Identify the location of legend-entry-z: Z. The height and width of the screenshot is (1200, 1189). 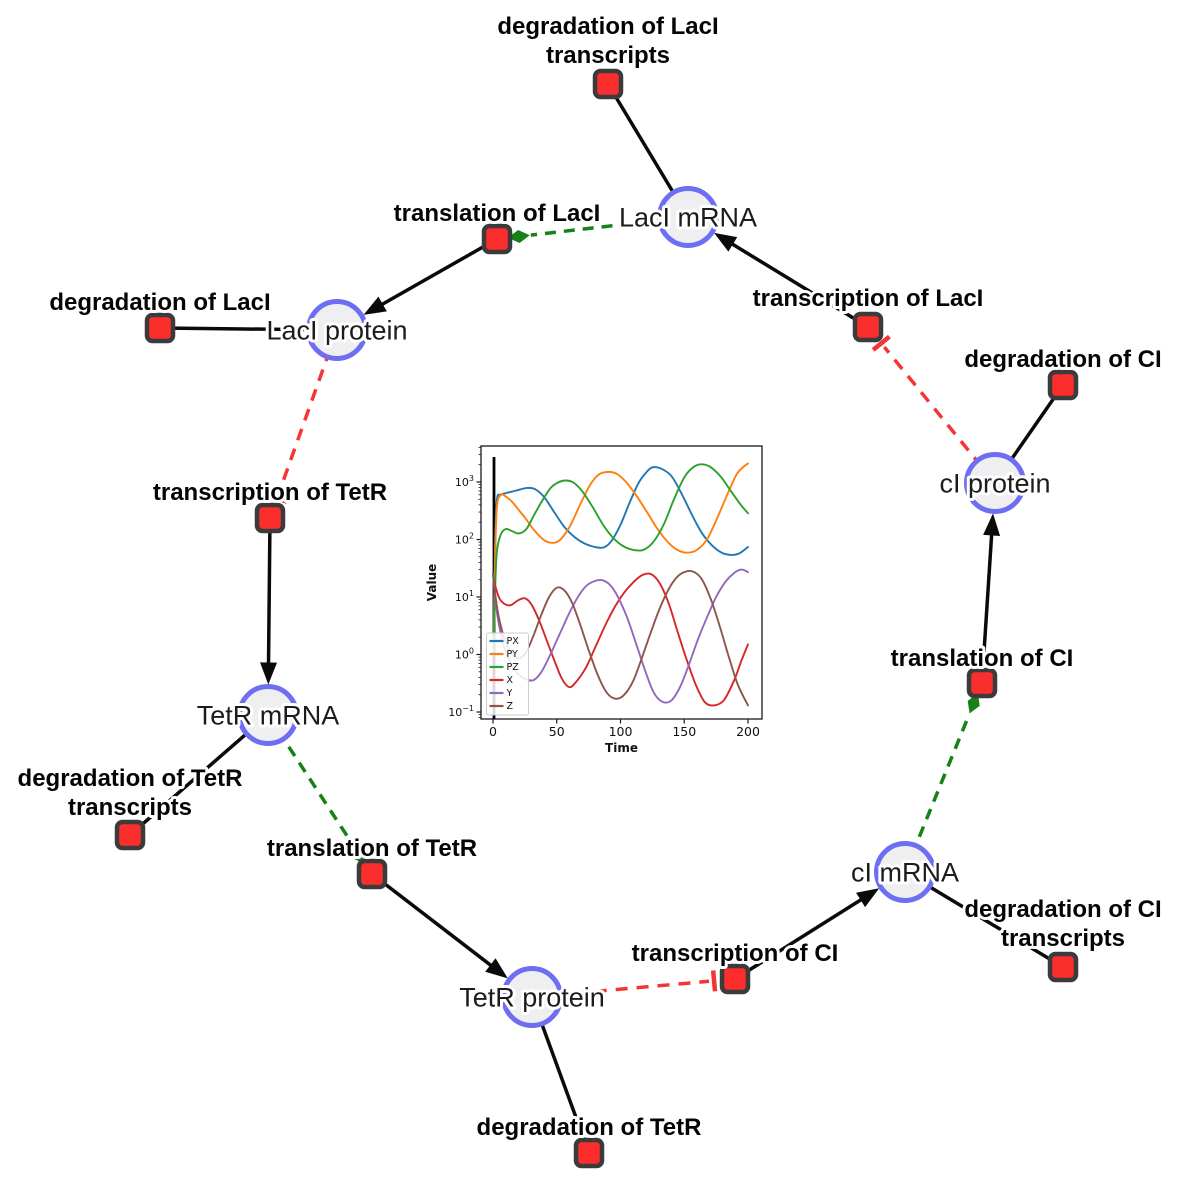
(510, 706).